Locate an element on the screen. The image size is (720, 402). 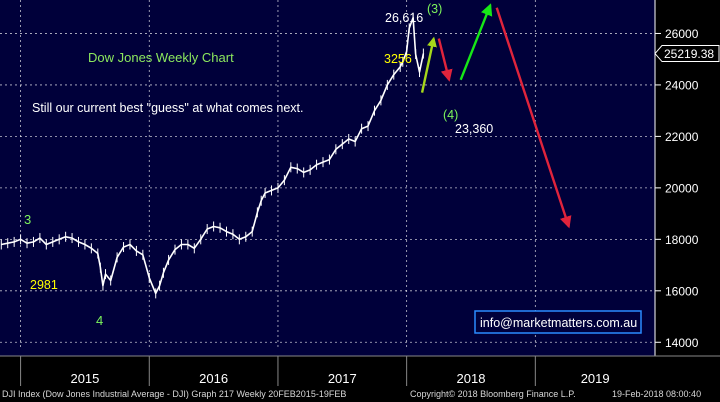
x-axis: 2015 2016 2017 2018 2019 is located at coordinates (360, 370).